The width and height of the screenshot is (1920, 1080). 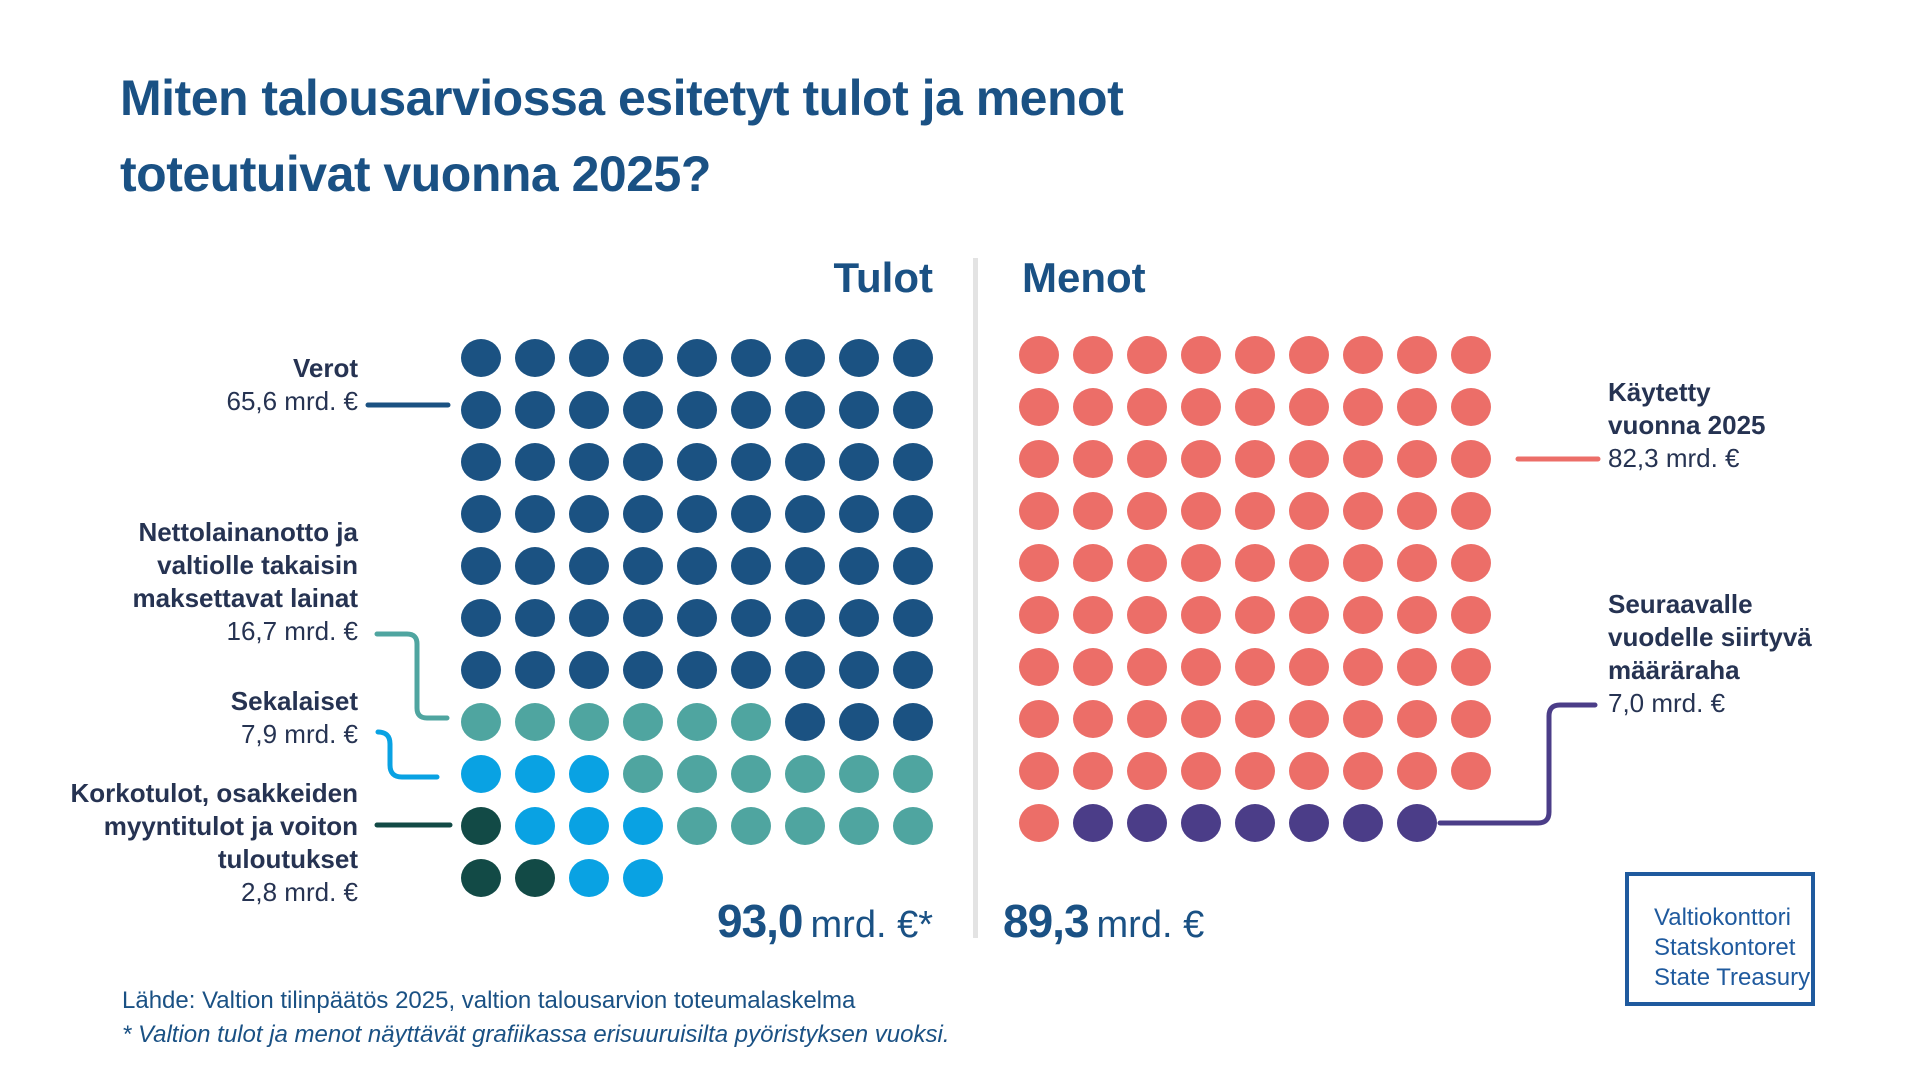 I want to click on text-line: valtiolle takaisin, so click(x=257, y=565).